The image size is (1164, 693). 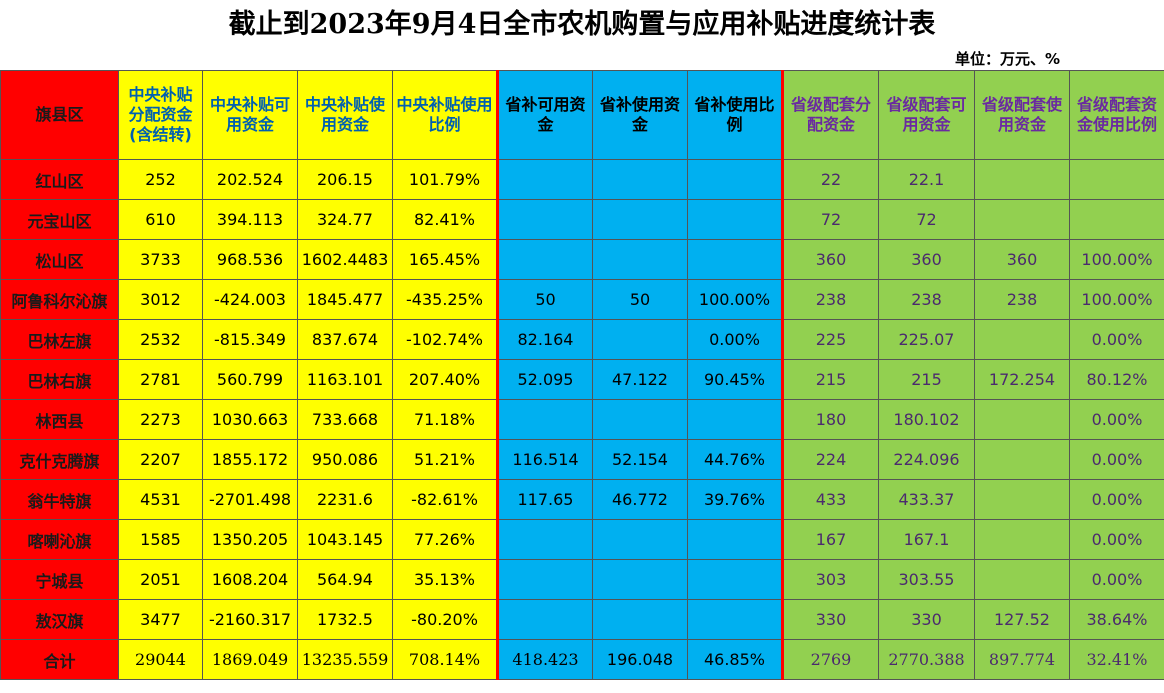 What do you see at coordinates (345, 419) in the screenshot?
I see `value-cell: 733.668` at bounding box center [345, 419].